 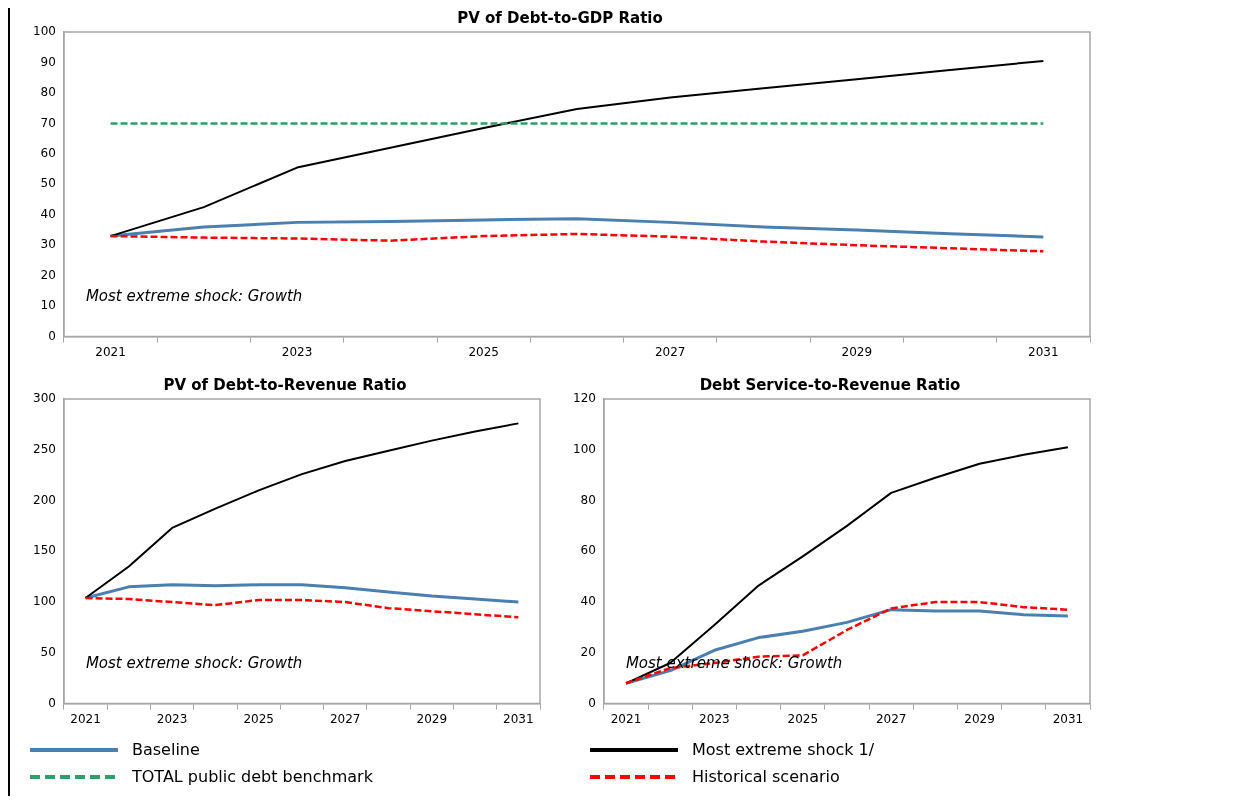 I want to click on y-tick-label: 300, so click(x=44, y=398).